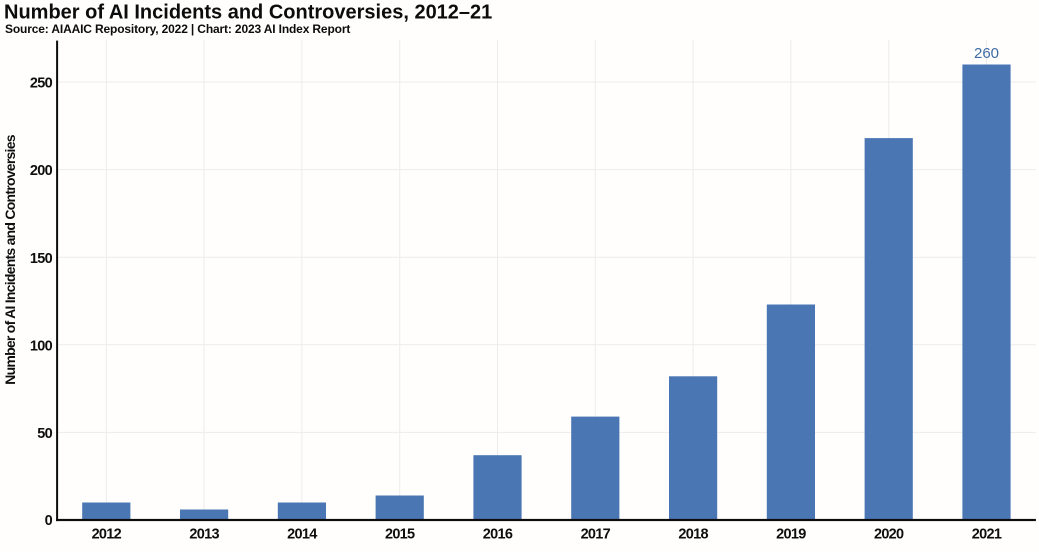 The image size is (1039, 552). I want to click on svg-text: 2015, so click(400, 535).